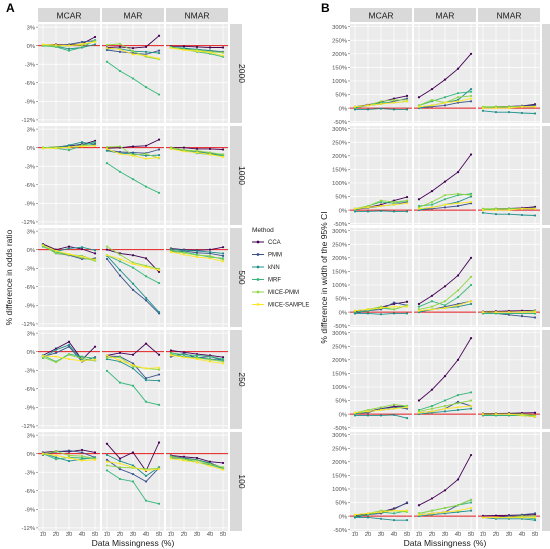 This screenshot has height=549, width=550. Describe the element at coordinates (263, 230) in the screenshot. I see `legend-title: Method` at that location.